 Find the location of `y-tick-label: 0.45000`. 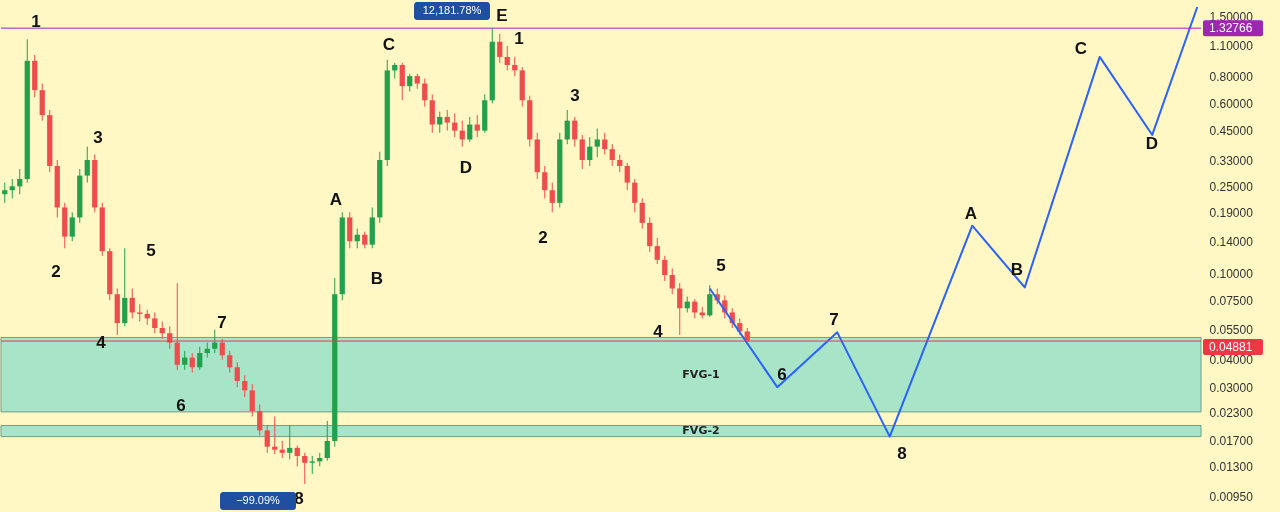

y-tick-label: 0.45000 is located at coordinates (1231, 131).